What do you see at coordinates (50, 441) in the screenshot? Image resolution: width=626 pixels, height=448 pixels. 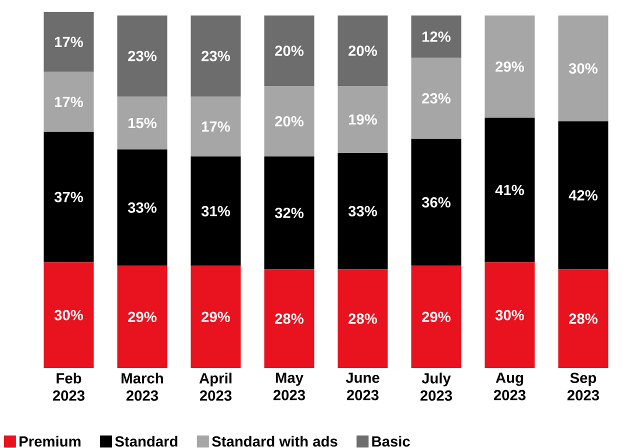 I see `legend-label: Premium` at bounding box center [50, 441].